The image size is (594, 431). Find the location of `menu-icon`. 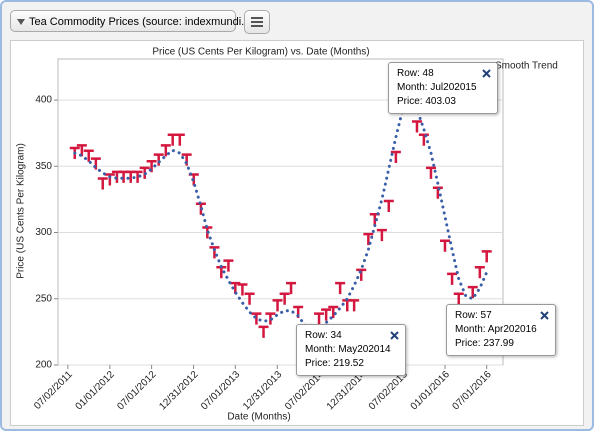

menu-icon is located at coordinates (257, 22).